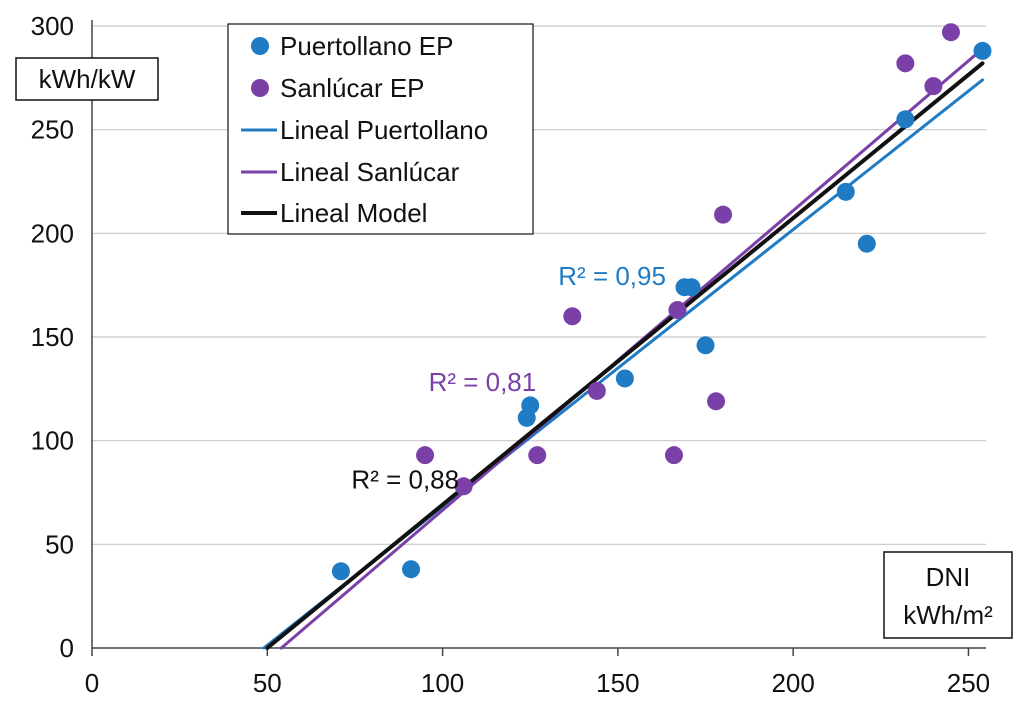 The image size is (1024, 714). Describe the element at coordinates (59, 544) in the screenshot. I see `y-tick-label: 50` at that location.